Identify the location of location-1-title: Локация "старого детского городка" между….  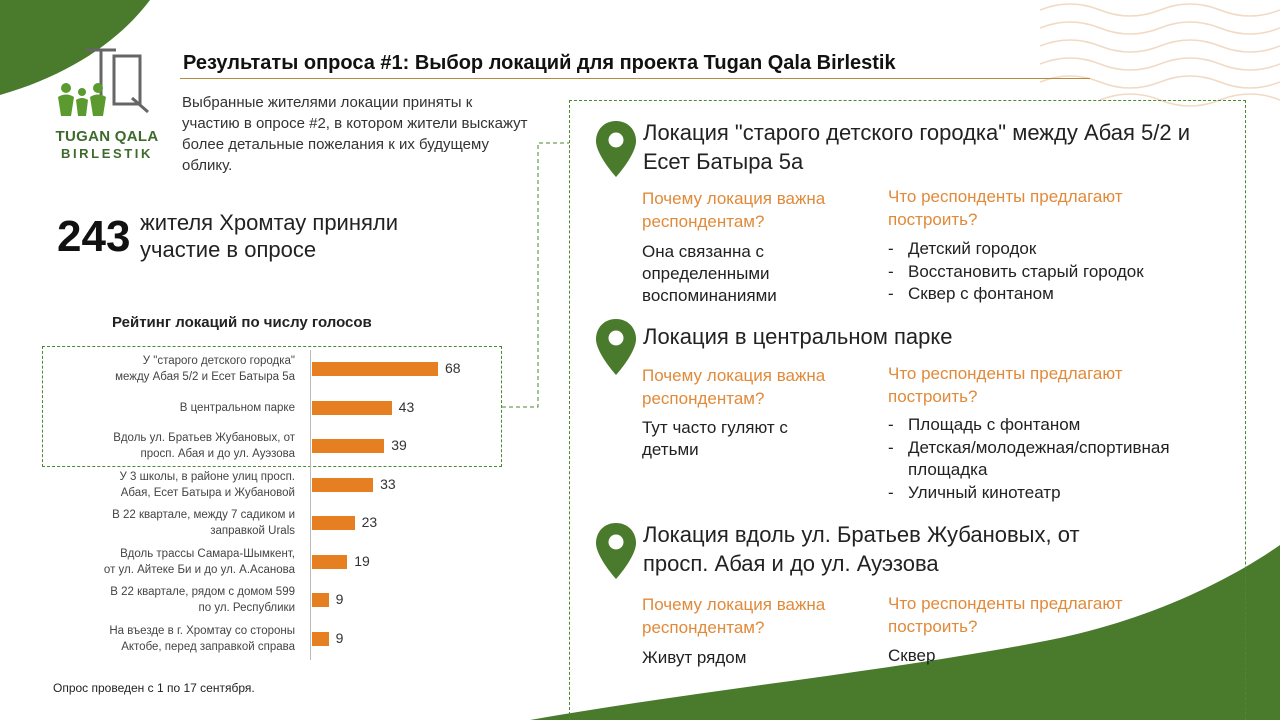
(916, 147).